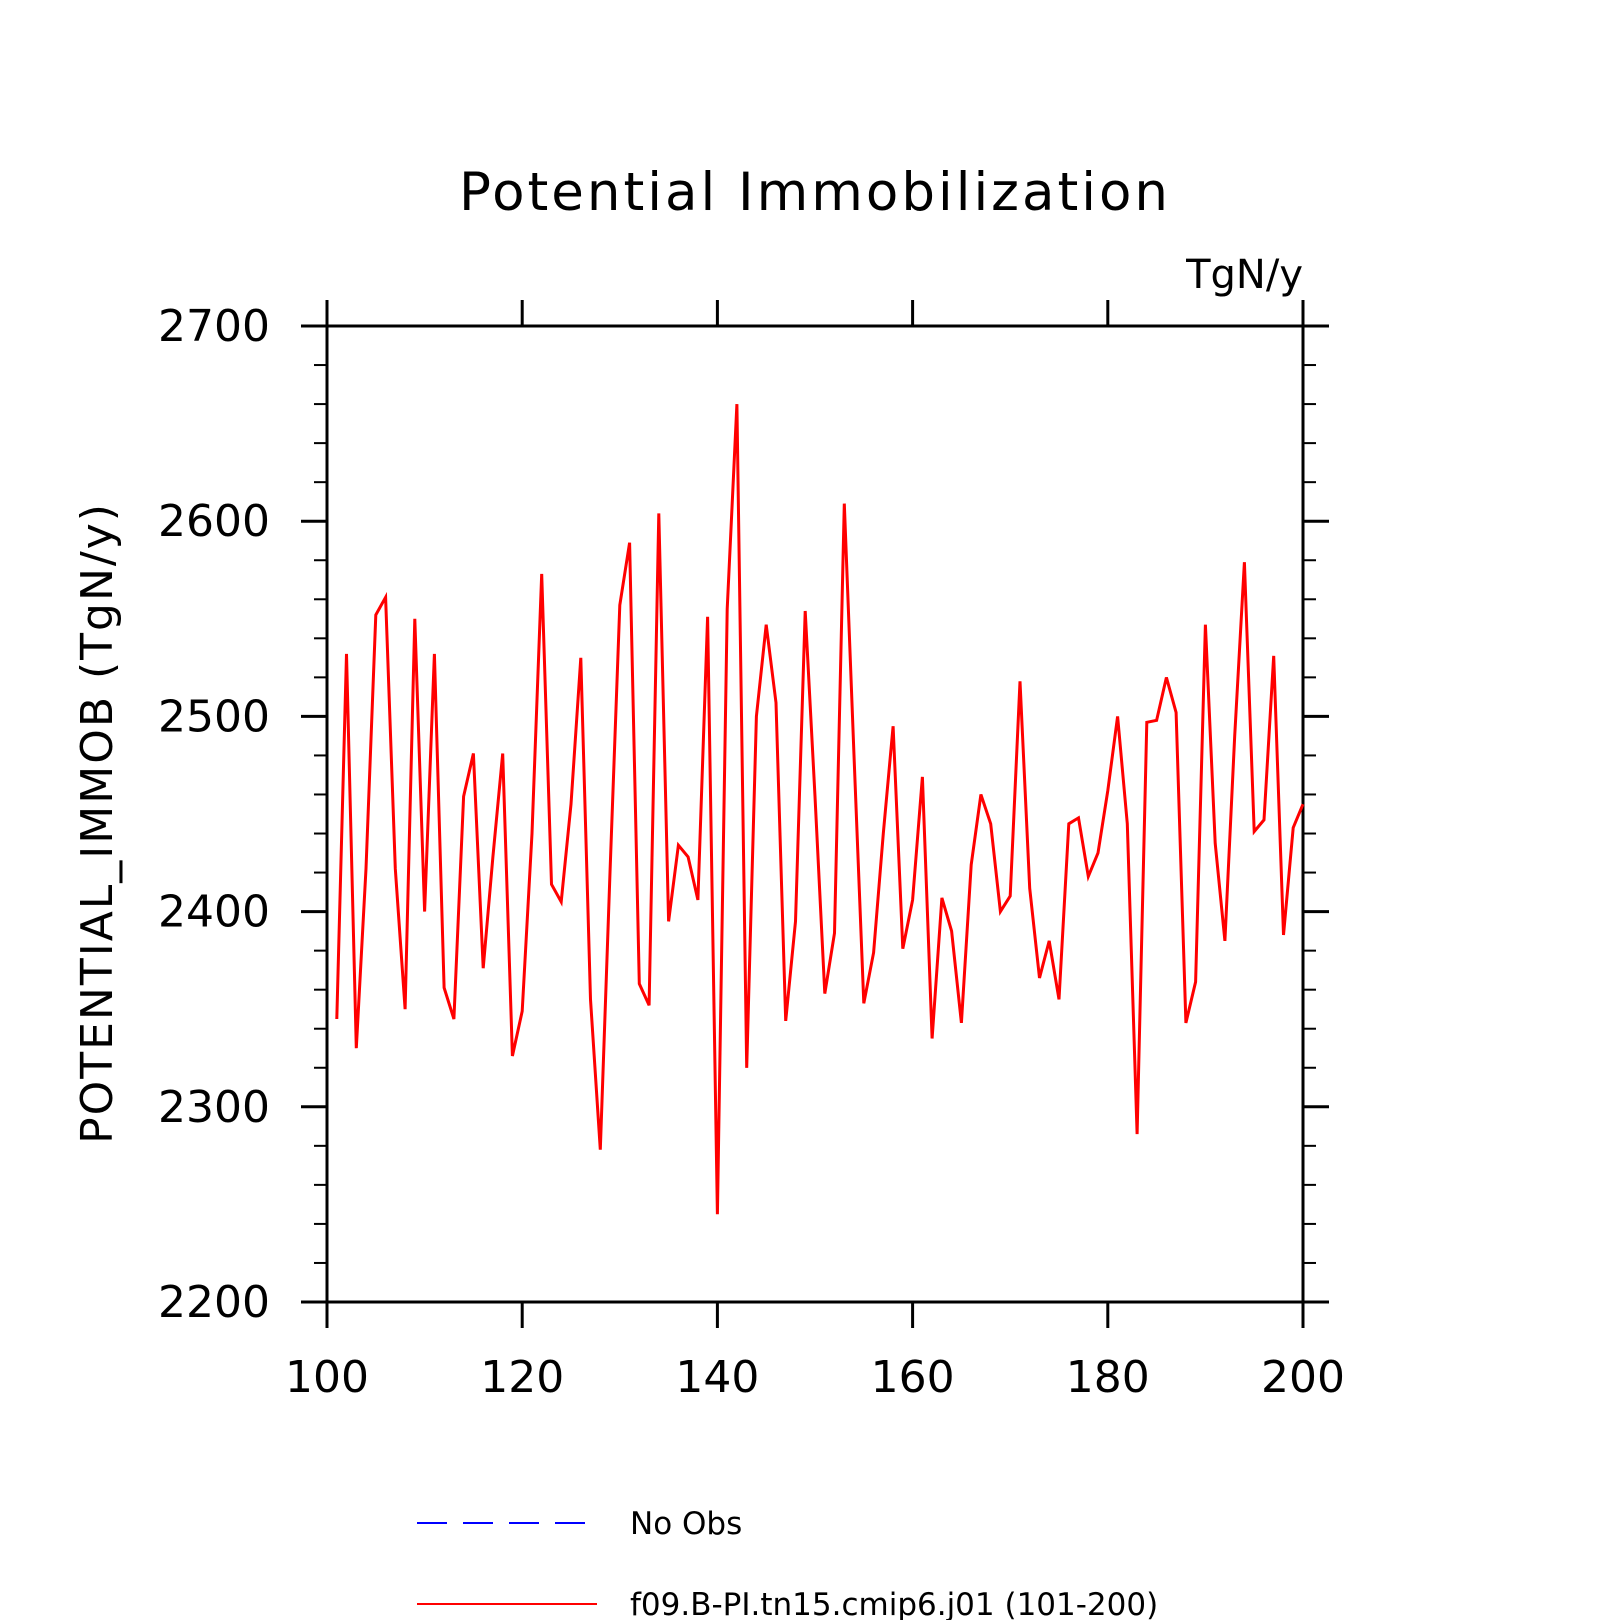  What do you see at coordinates (214, 716) in the screenshot?
I see `y-tick-label: 2500` at bounding box center [214, 716].